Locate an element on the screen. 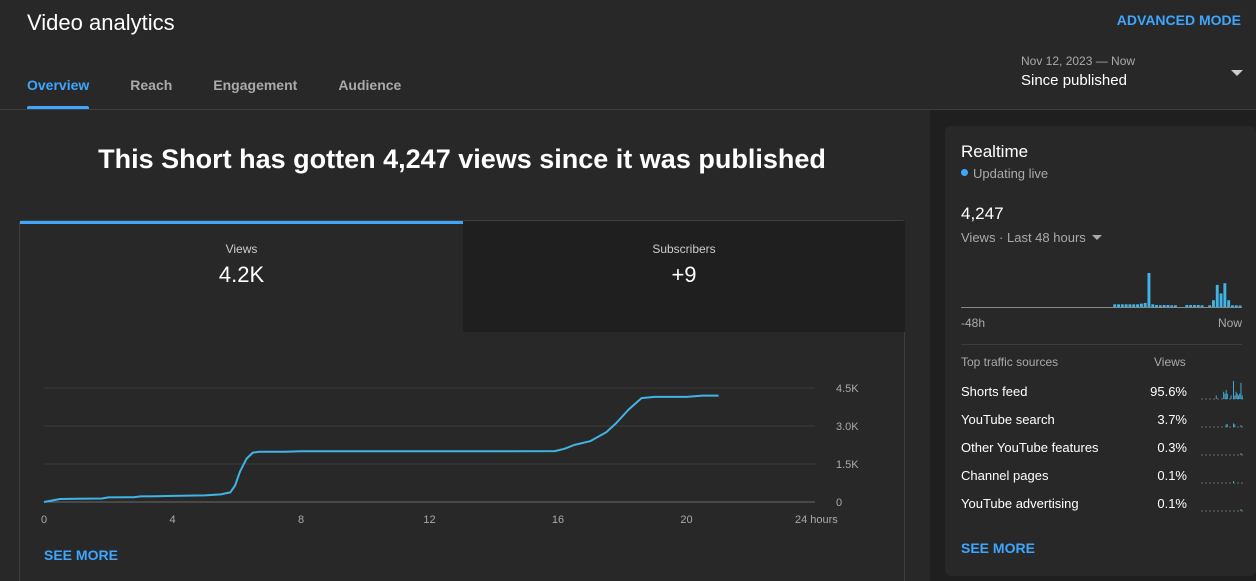 The height and width of the screenshot is (581, 1256). page-title: Video analytics is located at coordinates (101, 22).